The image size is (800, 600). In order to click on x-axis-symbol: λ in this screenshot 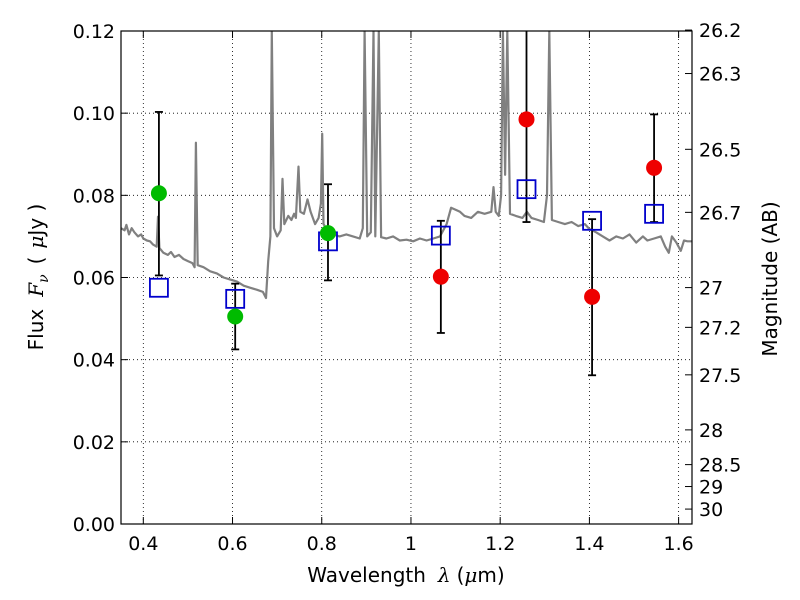, I will do `click(444, 575)`.